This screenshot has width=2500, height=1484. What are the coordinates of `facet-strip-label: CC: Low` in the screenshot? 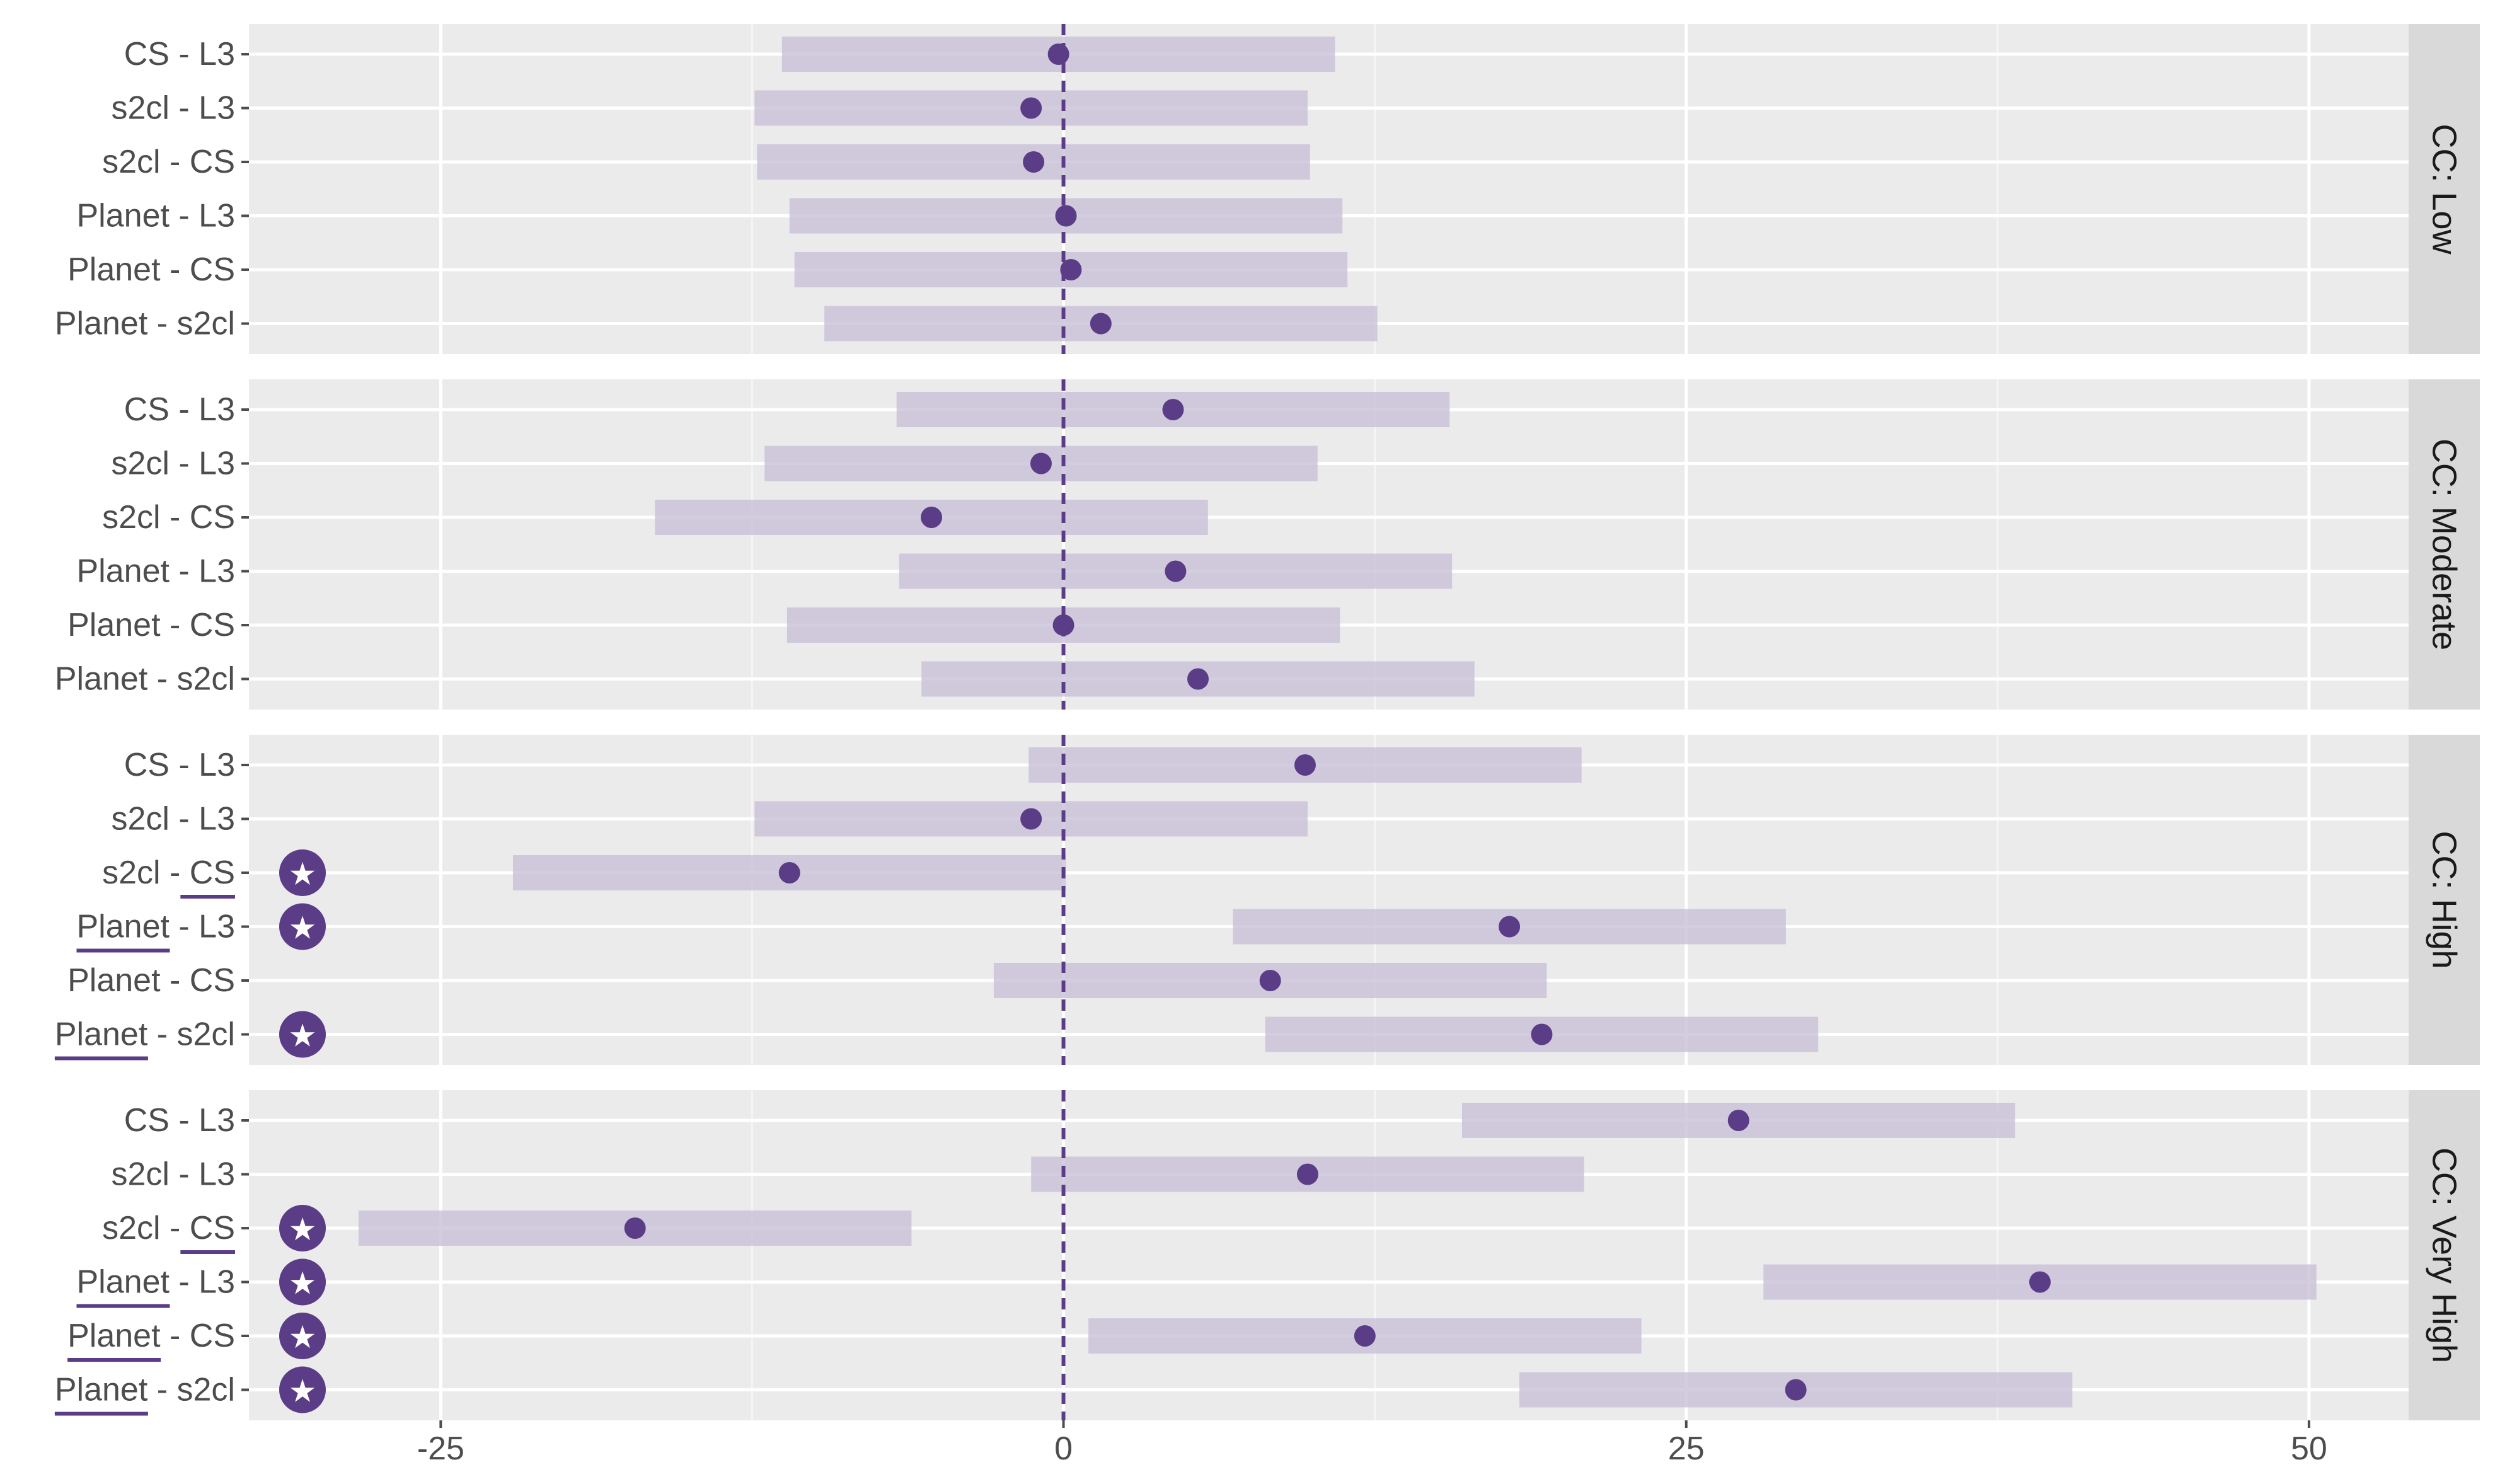 It's located at (2444, 189).